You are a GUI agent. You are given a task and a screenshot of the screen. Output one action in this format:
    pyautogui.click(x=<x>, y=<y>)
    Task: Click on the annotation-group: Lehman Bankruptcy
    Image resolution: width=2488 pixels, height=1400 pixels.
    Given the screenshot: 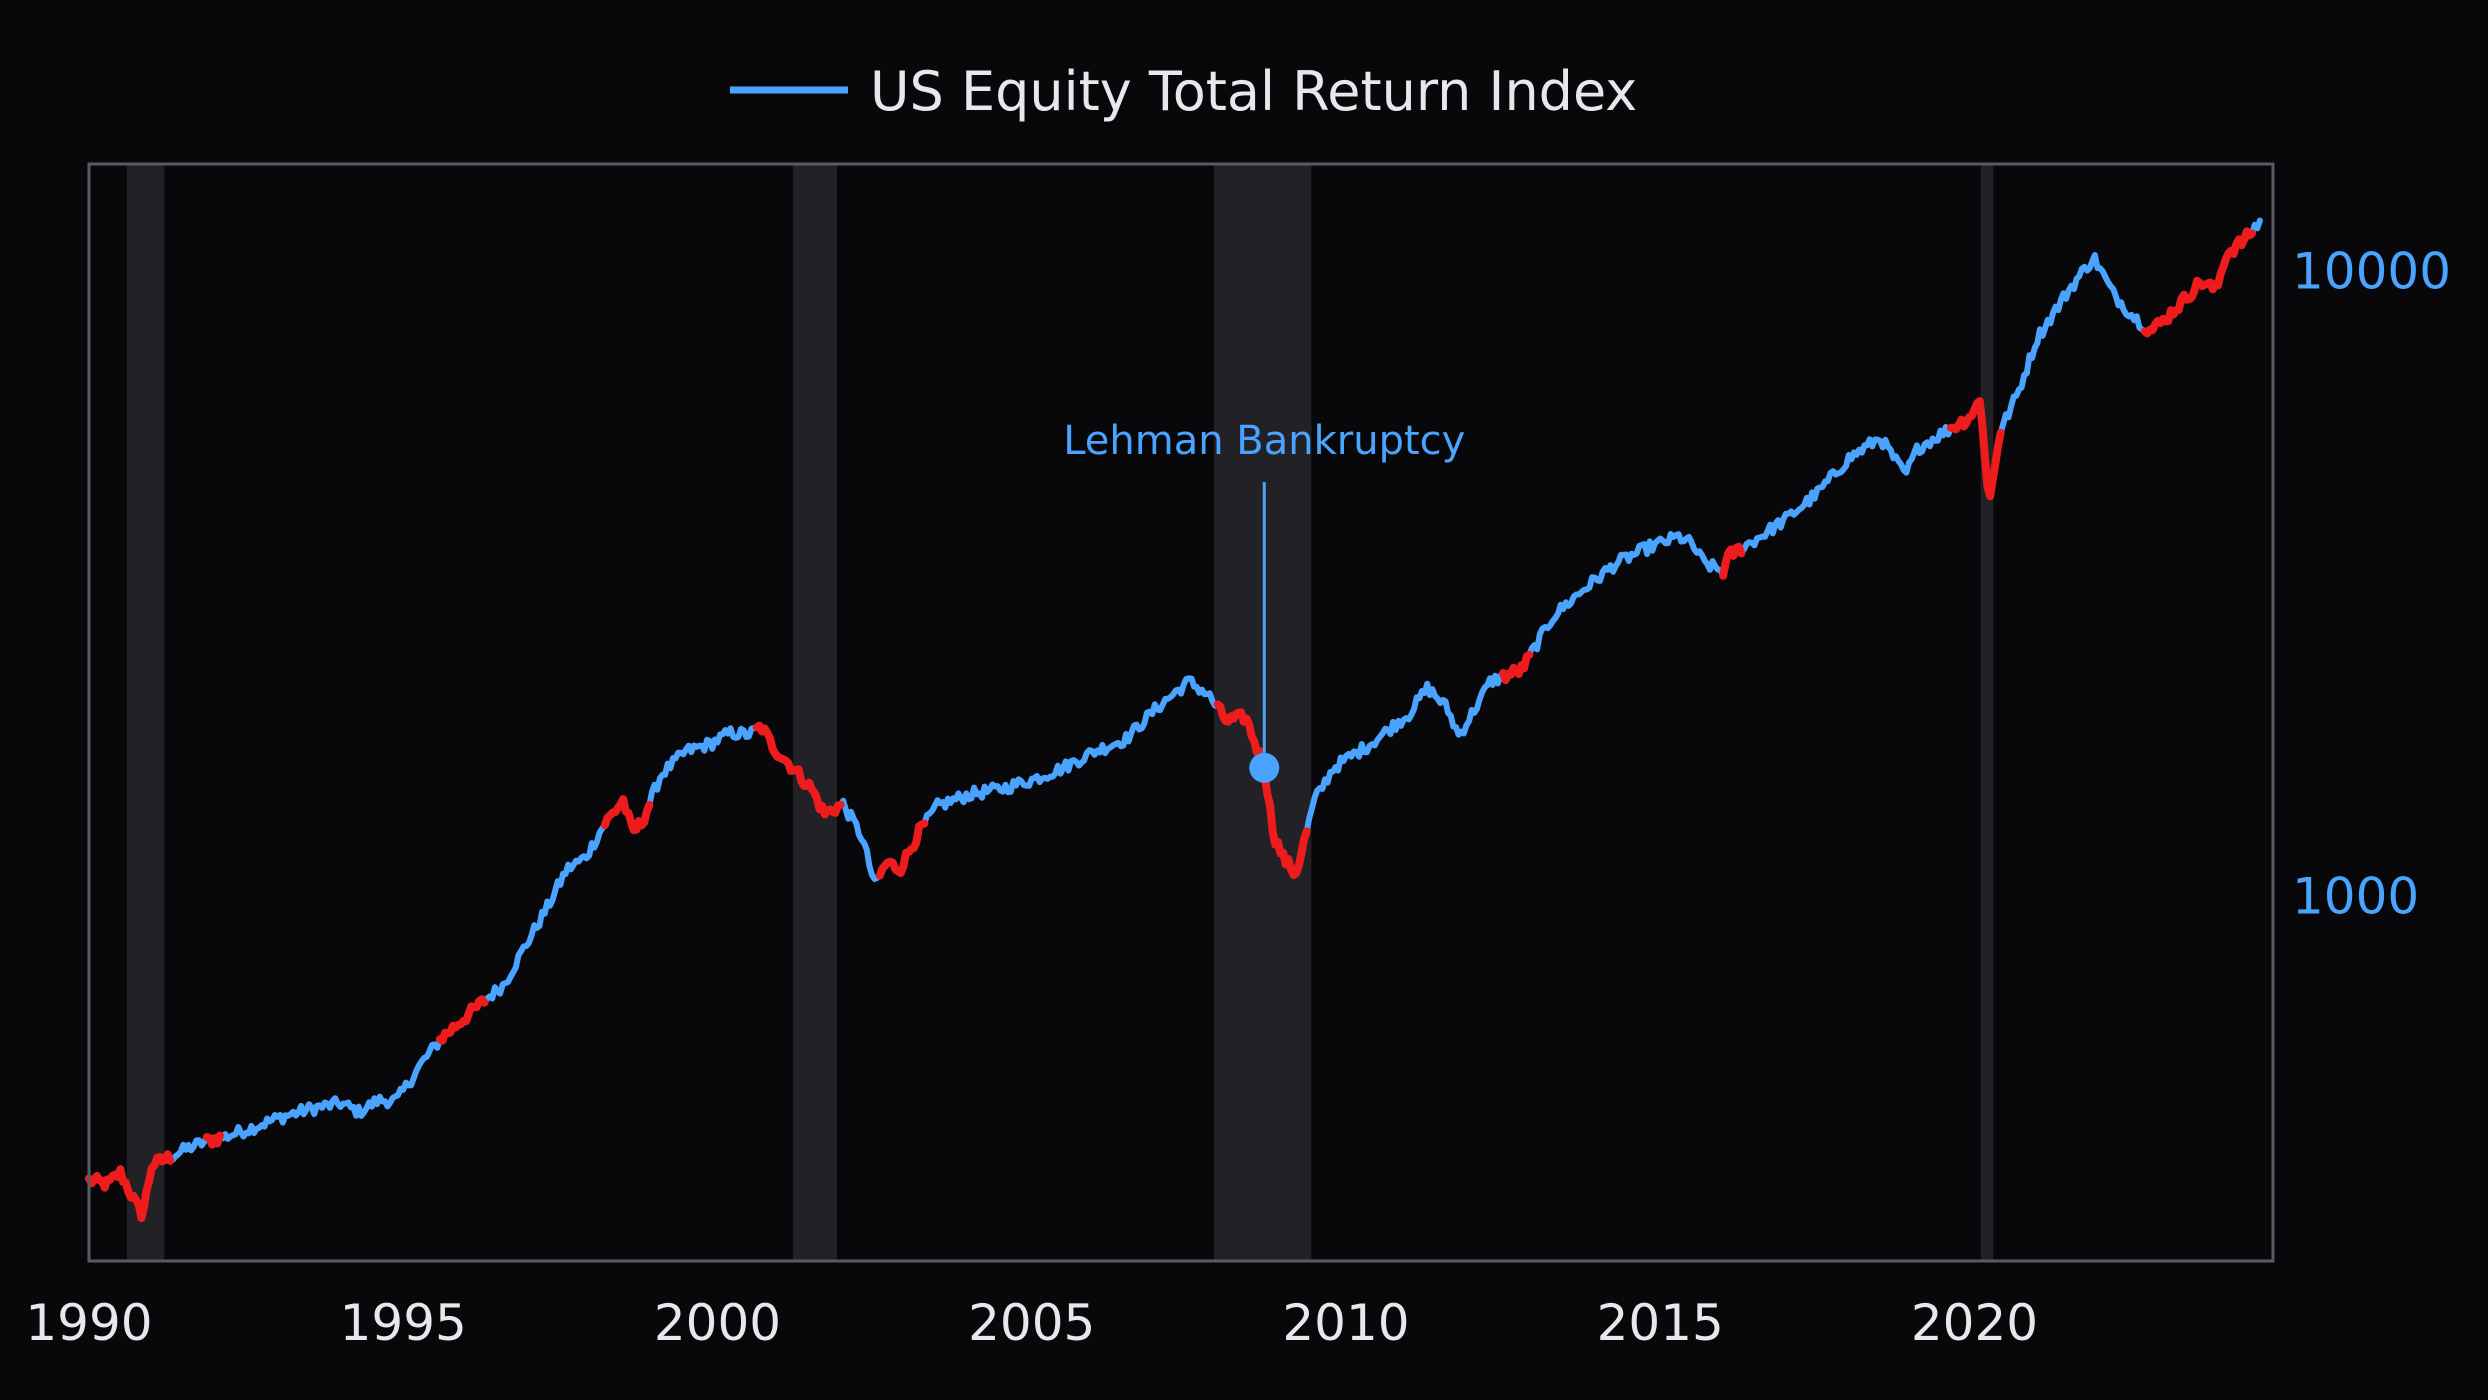 What is the action you would take?
    pyautogui.click(x=1264, y=600)
    